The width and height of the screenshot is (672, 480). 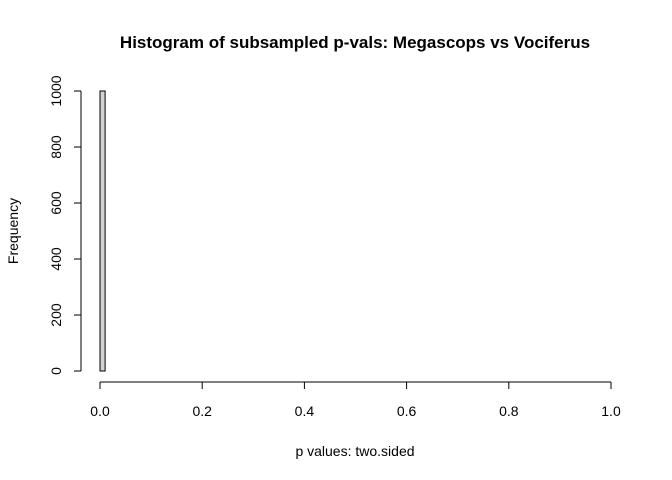 I want to click on x-tick-label: 0.4, so click(x=305, y=411).